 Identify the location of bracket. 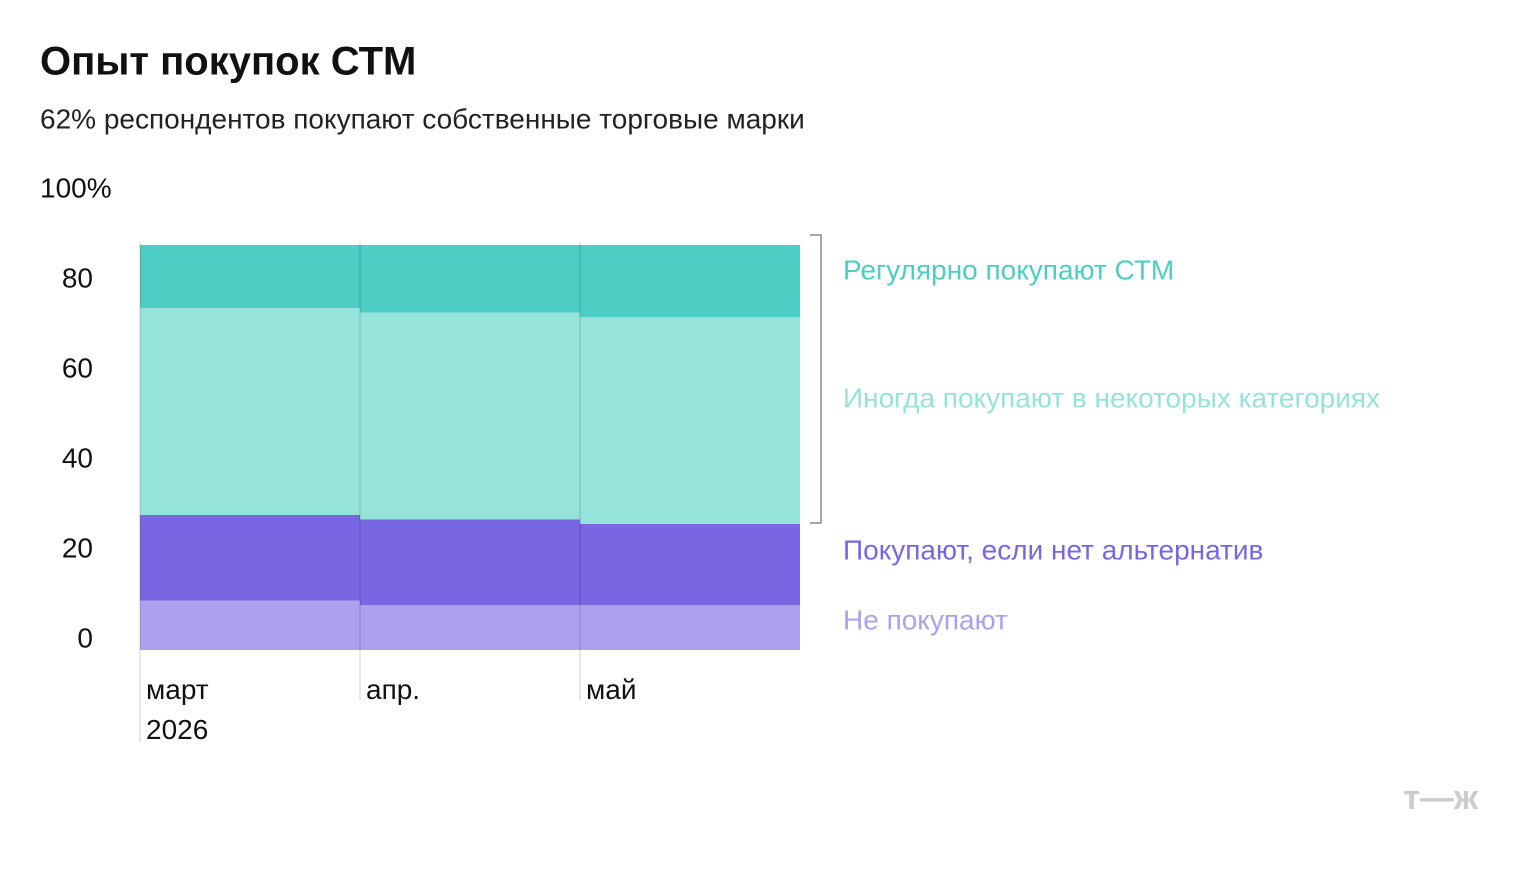
(816, 379).